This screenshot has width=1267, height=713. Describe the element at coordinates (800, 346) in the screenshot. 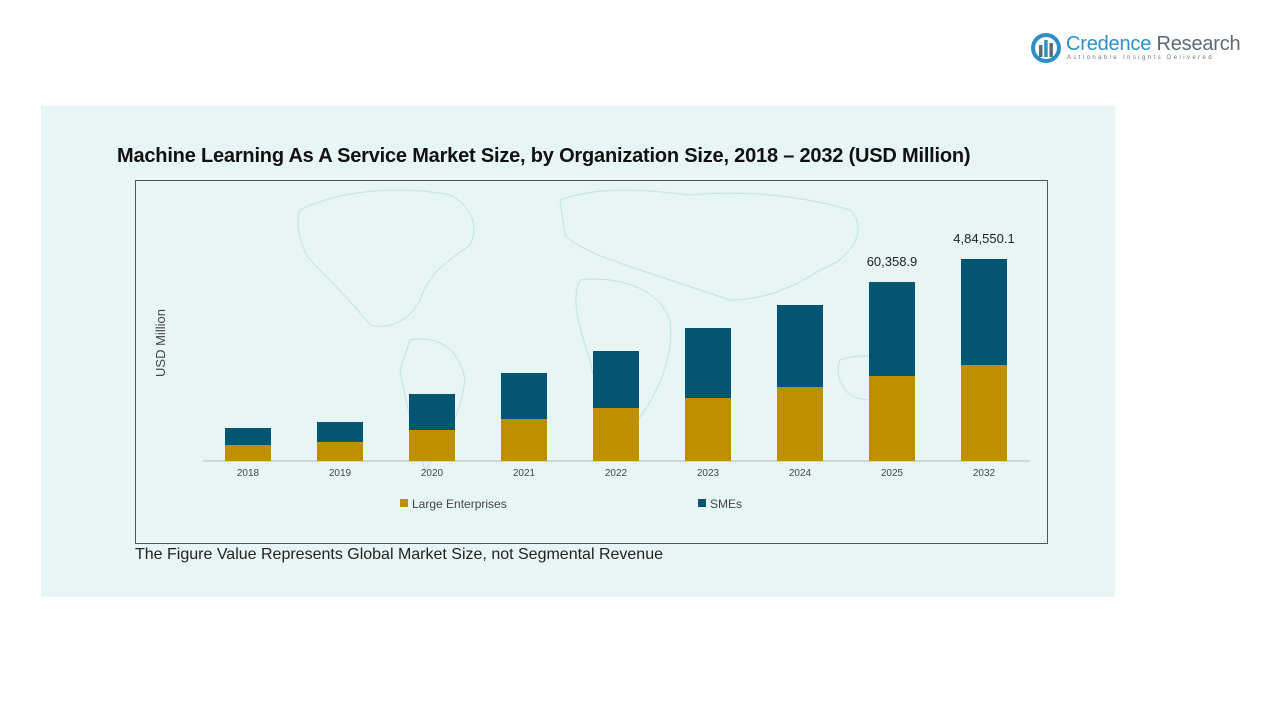

I see `bar-smes-2024` at that location.